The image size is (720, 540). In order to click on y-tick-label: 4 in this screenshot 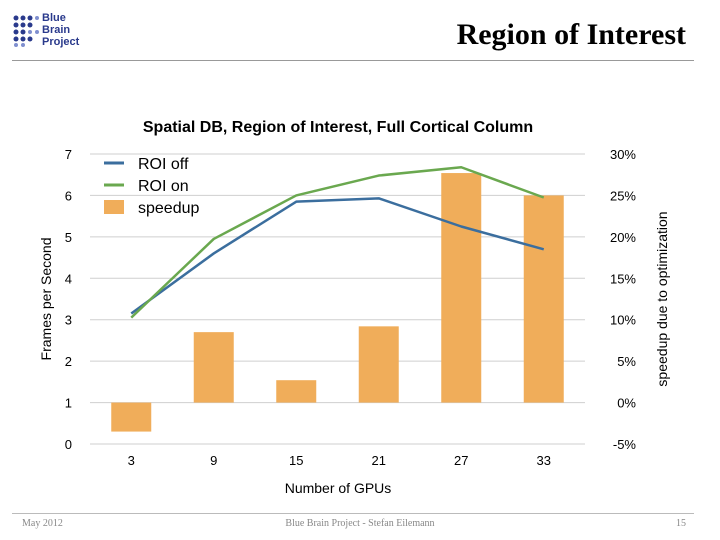, I will do `click(68, 278)`.